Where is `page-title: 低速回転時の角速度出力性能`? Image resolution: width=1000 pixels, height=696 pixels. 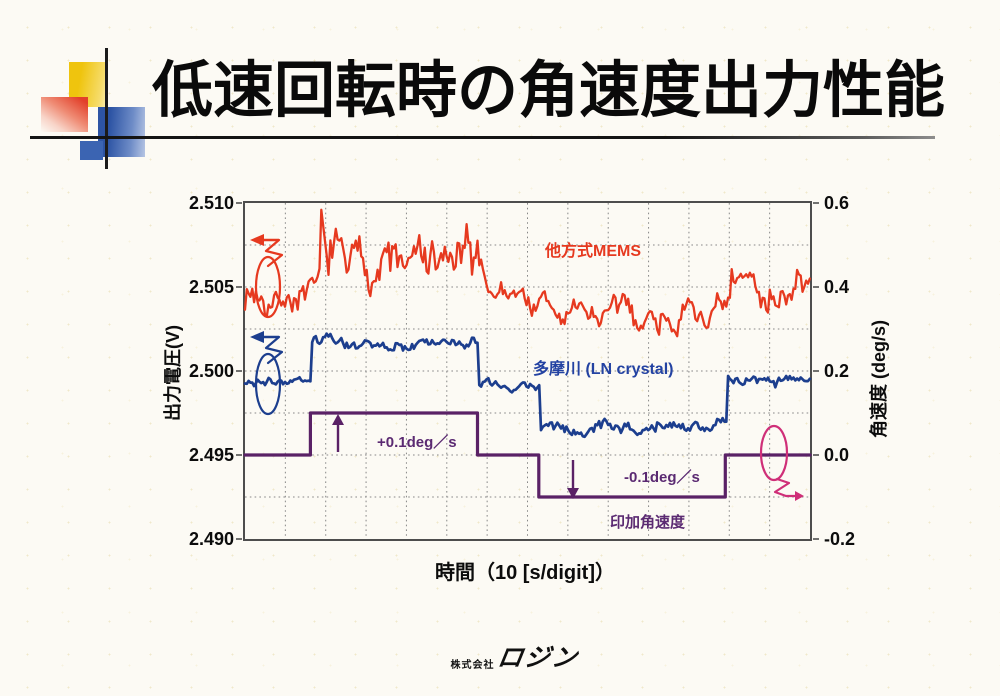
page-title: 低速回転時の角速度出力性能 is located at coordinates (549, 90).